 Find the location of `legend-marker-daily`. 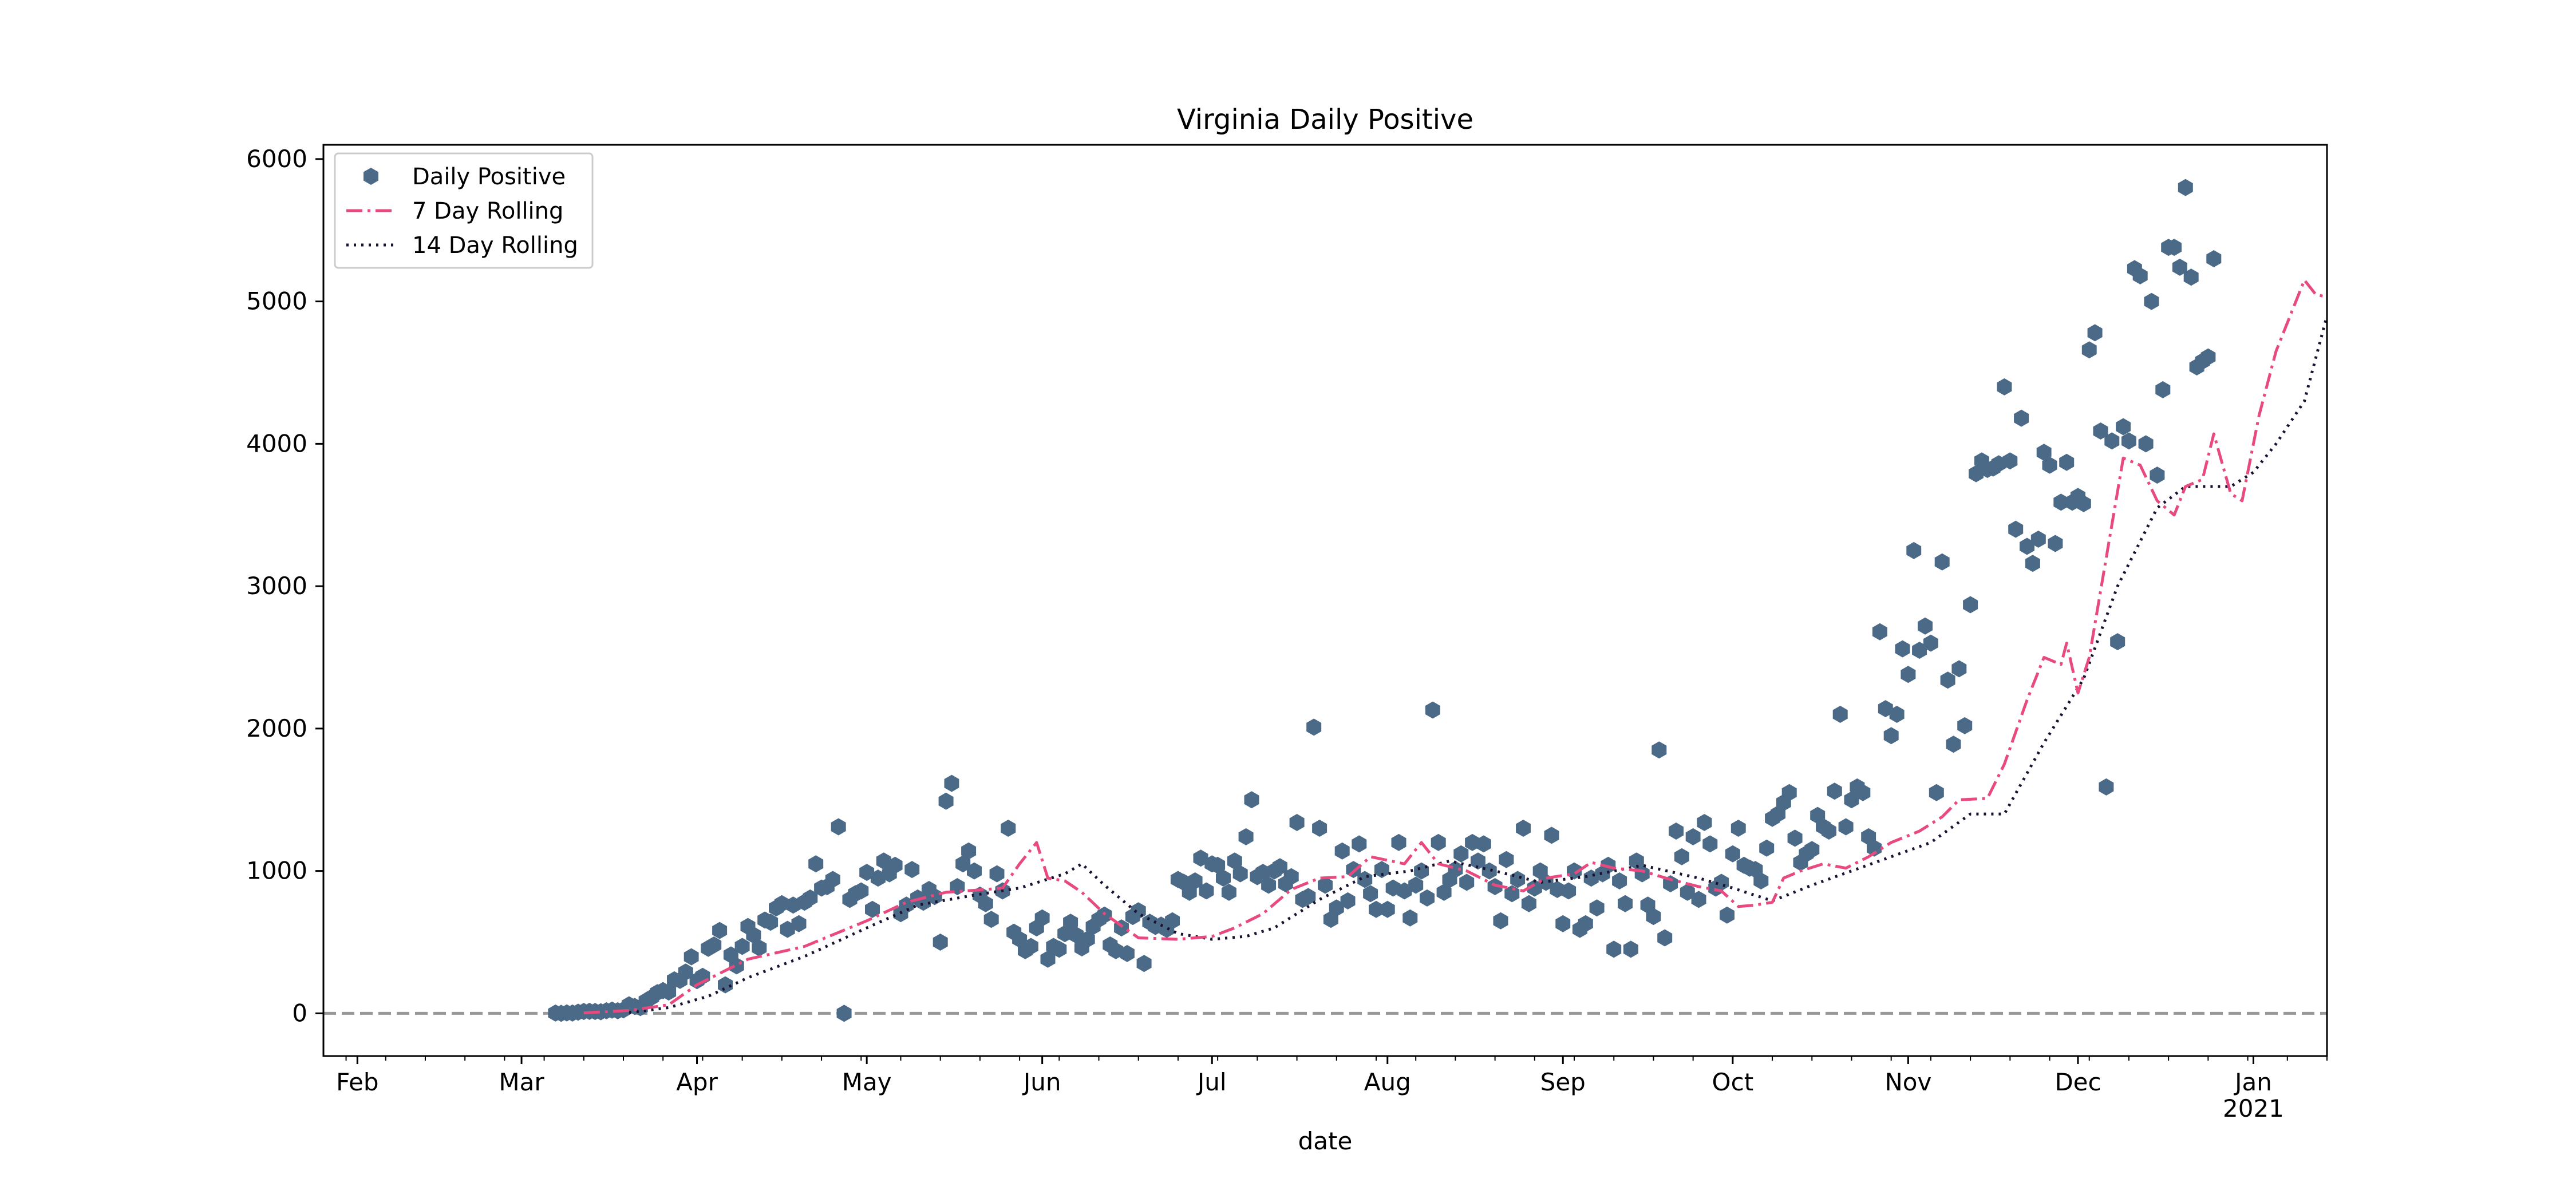

legend-marker-daily is located at coordinates (371, 177).